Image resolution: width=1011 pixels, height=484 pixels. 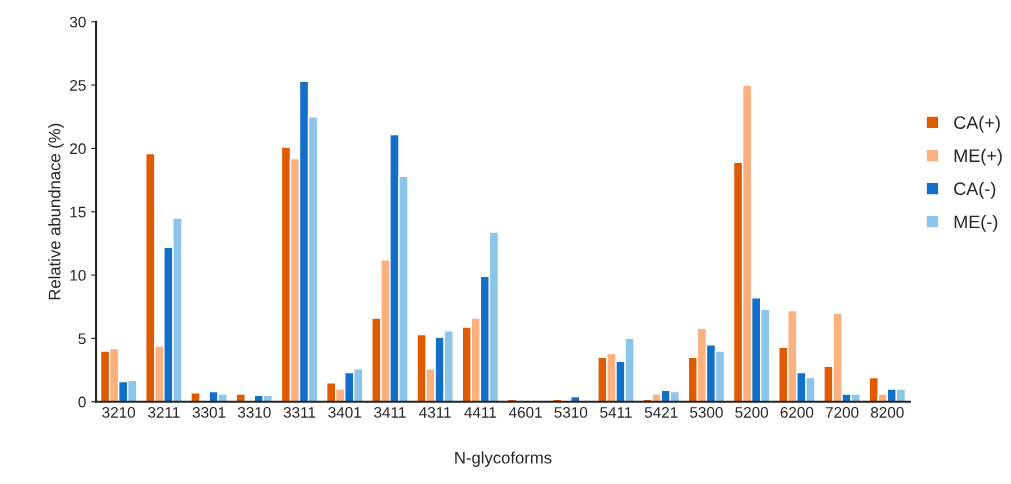 What do you see at coordinates (975, 190) in the screenshot?
I see `legend-label: CA(-)` at bounding box center [975, 190].